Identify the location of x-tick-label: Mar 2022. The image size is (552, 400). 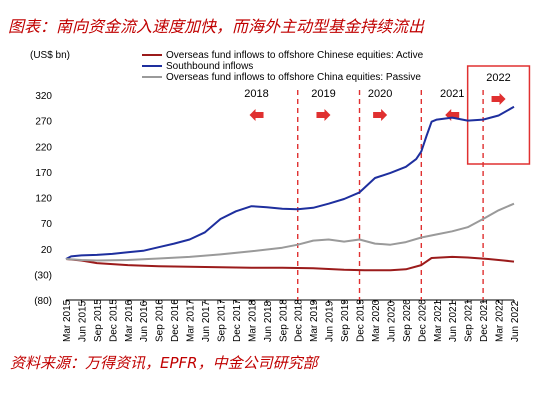
(500, 320).